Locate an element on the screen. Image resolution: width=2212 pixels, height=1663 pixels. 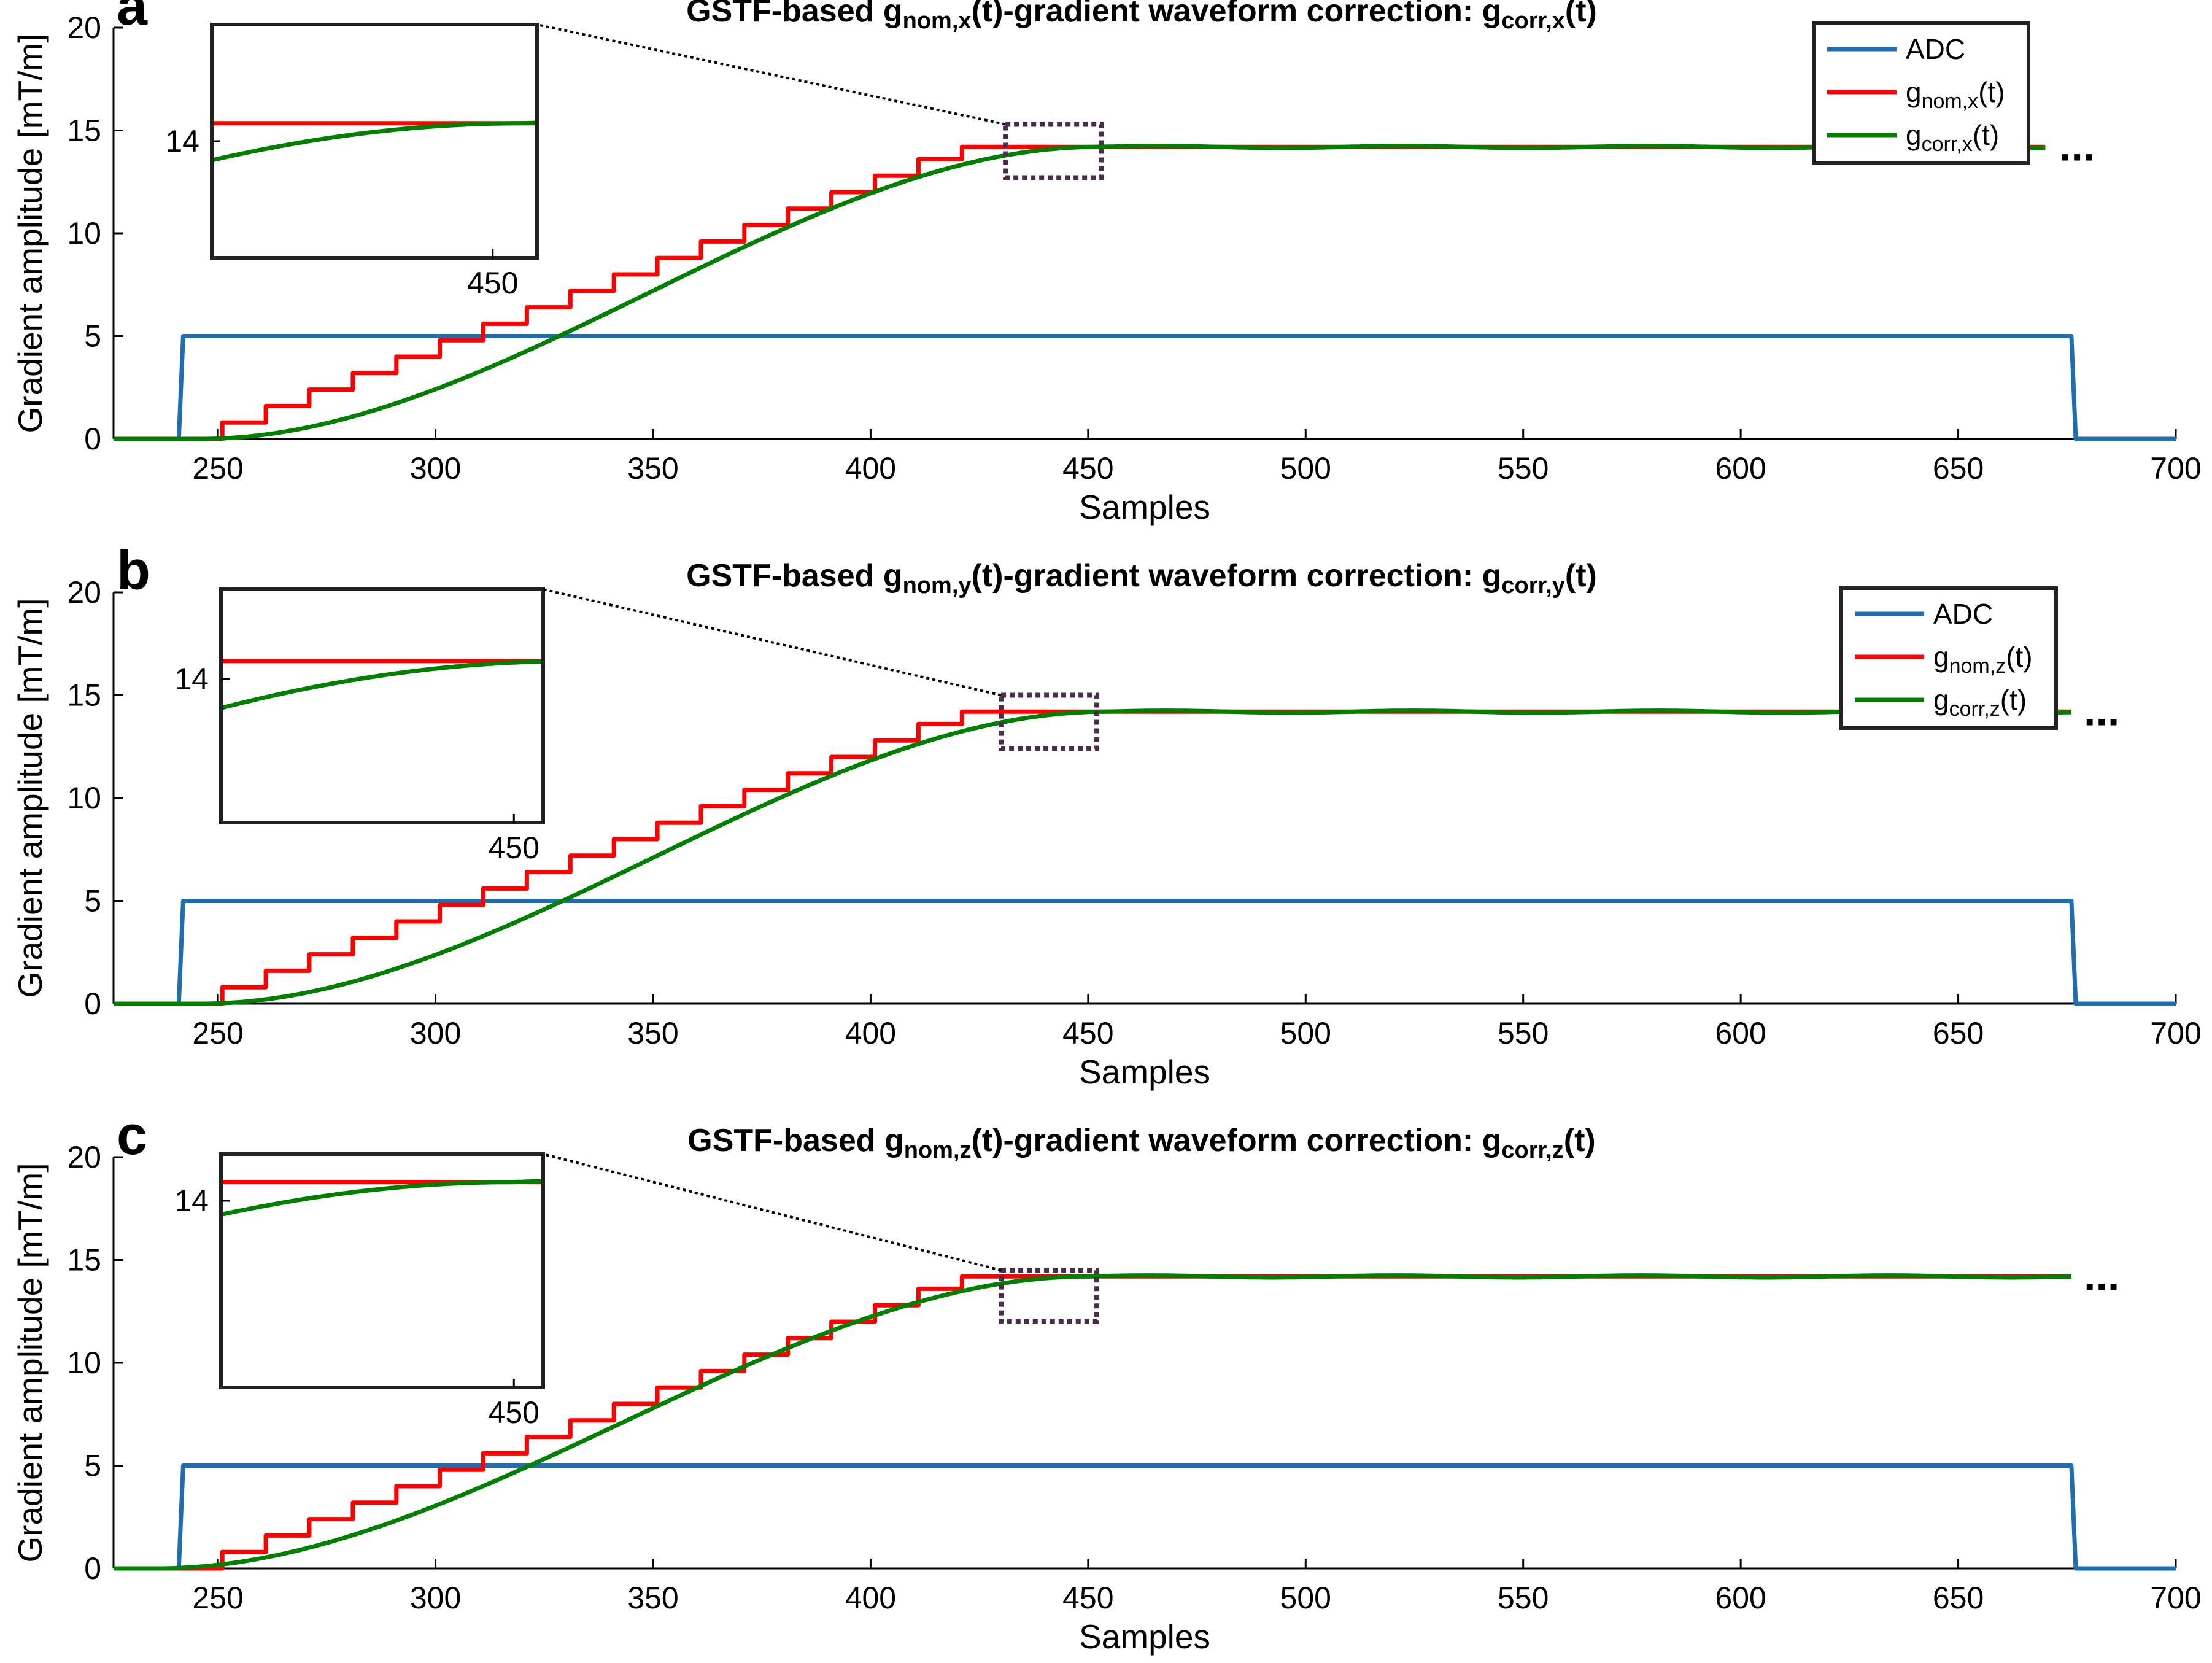
panel-letter: b is located at coordinates (133, 571).